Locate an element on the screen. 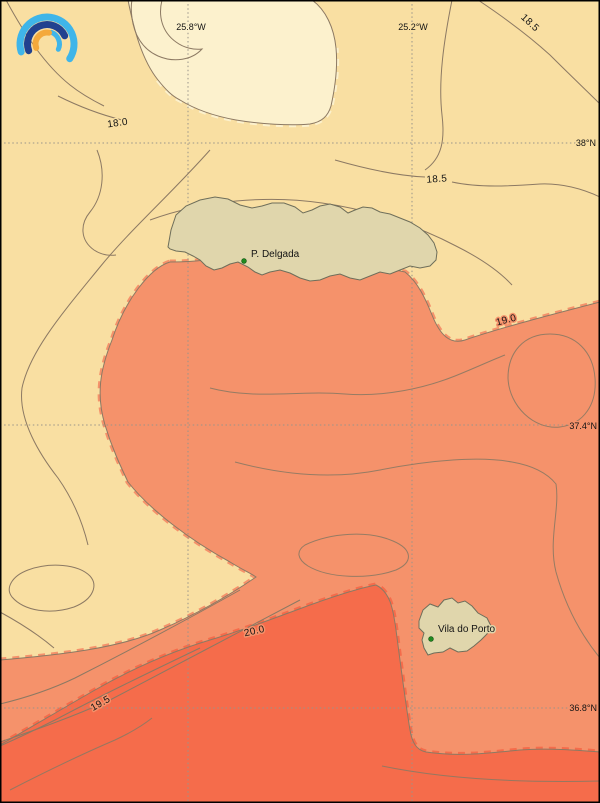  logo-navy-arc is located at coordinates (46, 38).